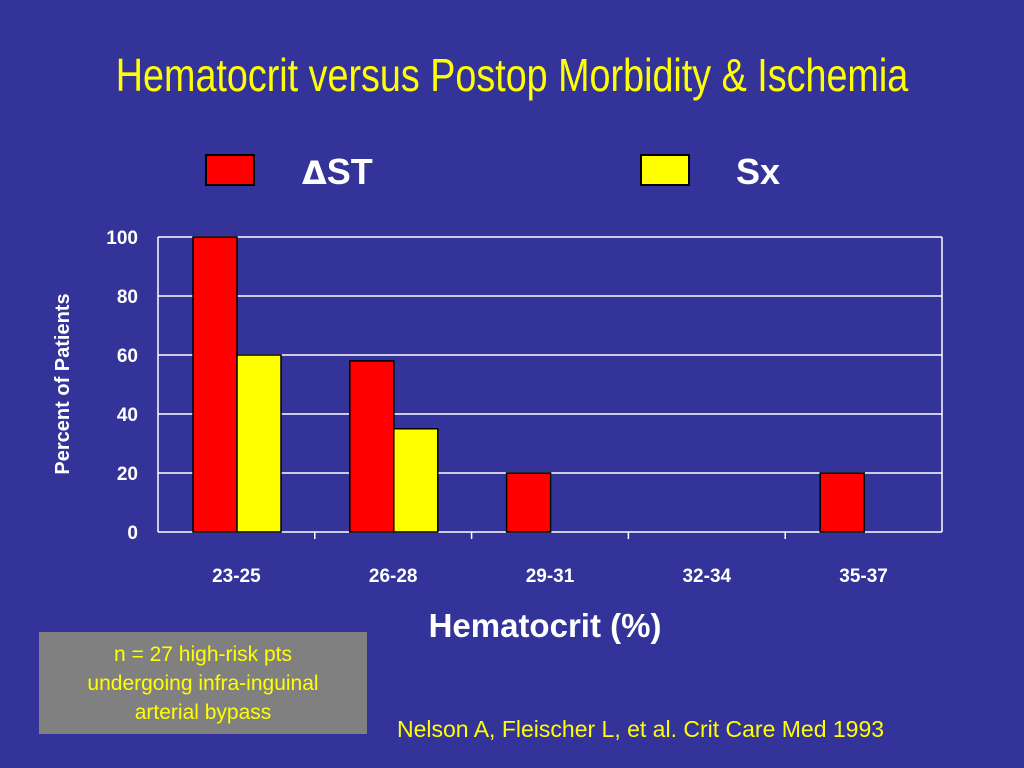  I want to click on y-tick-label: 100, so click(122, 238).